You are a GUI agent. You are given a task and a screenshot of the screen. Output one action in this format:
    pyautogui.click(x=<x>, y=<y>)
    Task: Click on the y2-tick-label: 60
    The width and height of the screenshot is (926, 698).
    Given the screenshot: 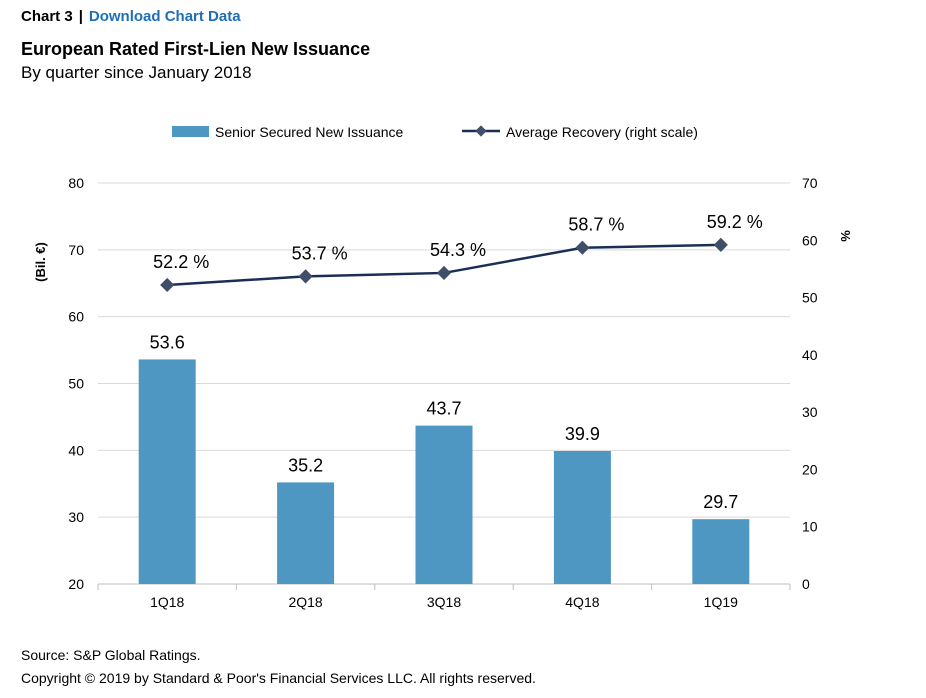 What is the action you would take?
    pyautogui.click(x=810, y=240)
    